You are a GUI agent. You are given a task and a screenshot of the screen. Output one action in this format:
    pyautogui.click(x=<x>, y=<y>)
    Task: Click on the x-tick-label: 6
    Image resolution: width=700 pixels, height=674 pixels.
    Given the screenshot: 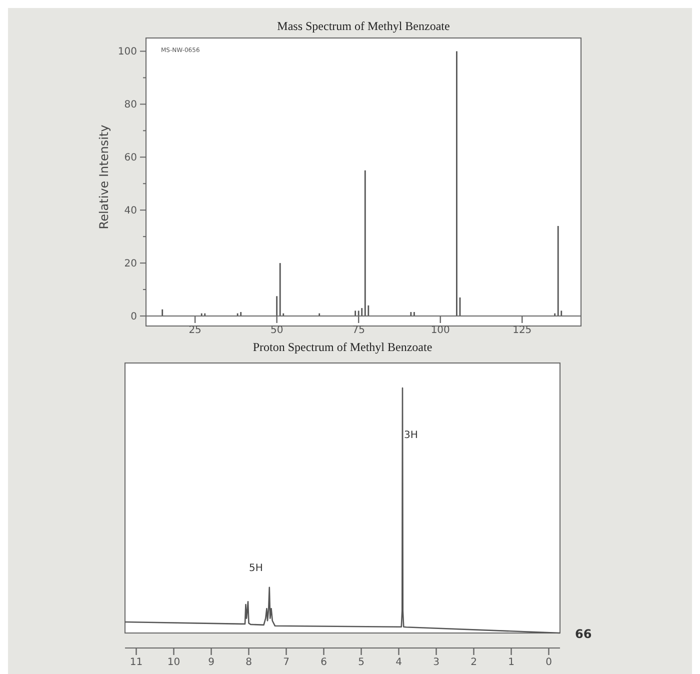 What is the action you would take?
    pyautogui.click(x=323, y=662)
    